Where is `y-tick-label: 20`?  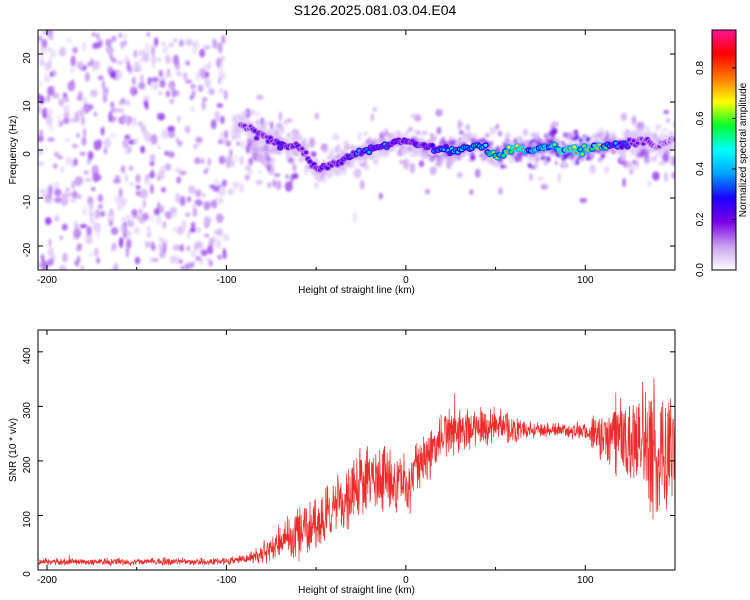
y-tick-label: 20 is located at coordinates (27, 58).